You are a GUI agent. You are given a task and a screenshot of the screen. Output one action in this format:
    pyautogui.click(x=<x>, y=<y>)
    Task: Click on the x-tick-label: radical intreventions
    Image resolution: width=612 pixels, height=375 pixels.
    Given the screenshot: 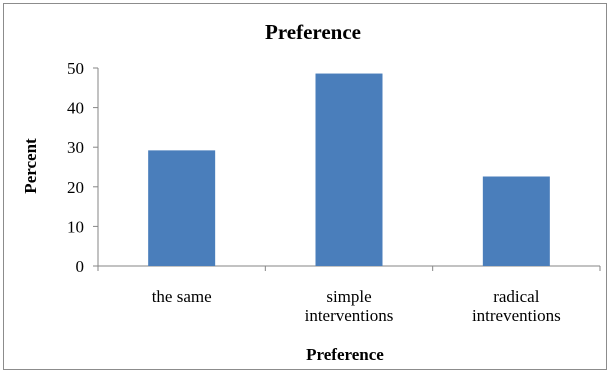 What is the action you would take?
    pyautogui.click(x=516, y=306)
    